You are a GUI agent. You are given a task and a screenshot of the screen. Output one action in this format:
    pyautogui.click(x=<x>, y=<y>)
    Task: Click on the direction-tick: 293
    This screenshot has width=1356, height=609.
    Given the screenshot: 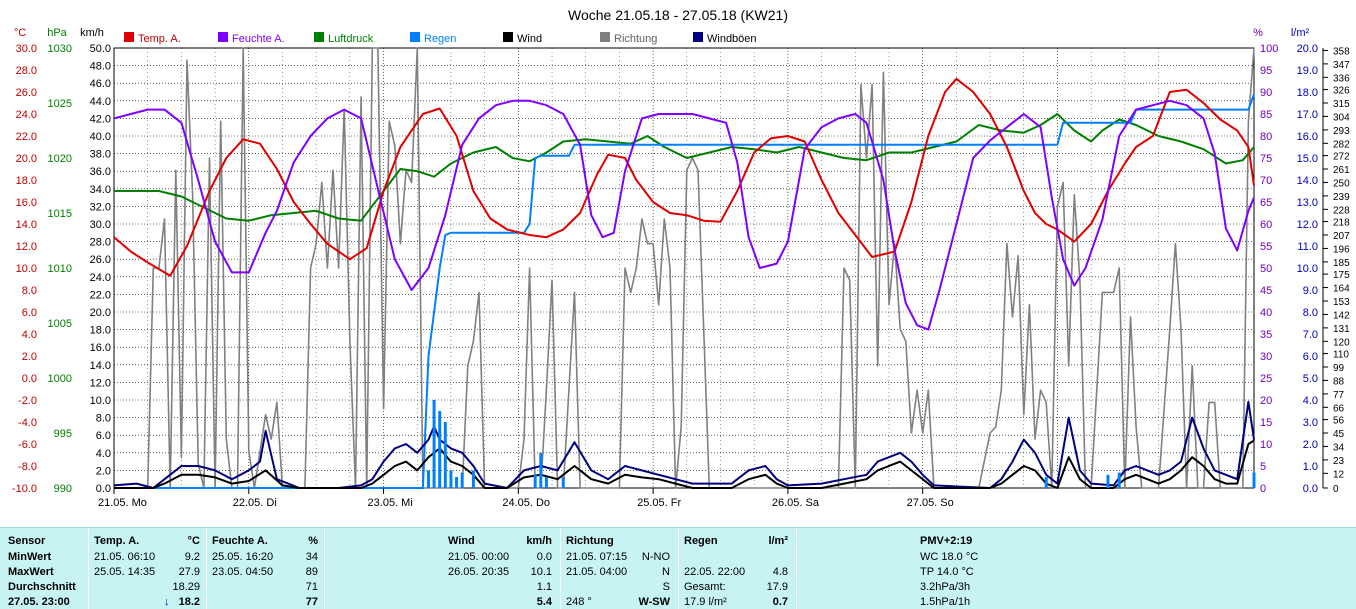 What is the action you would take?
    pyautogui.click(x=1341, y=131)
    